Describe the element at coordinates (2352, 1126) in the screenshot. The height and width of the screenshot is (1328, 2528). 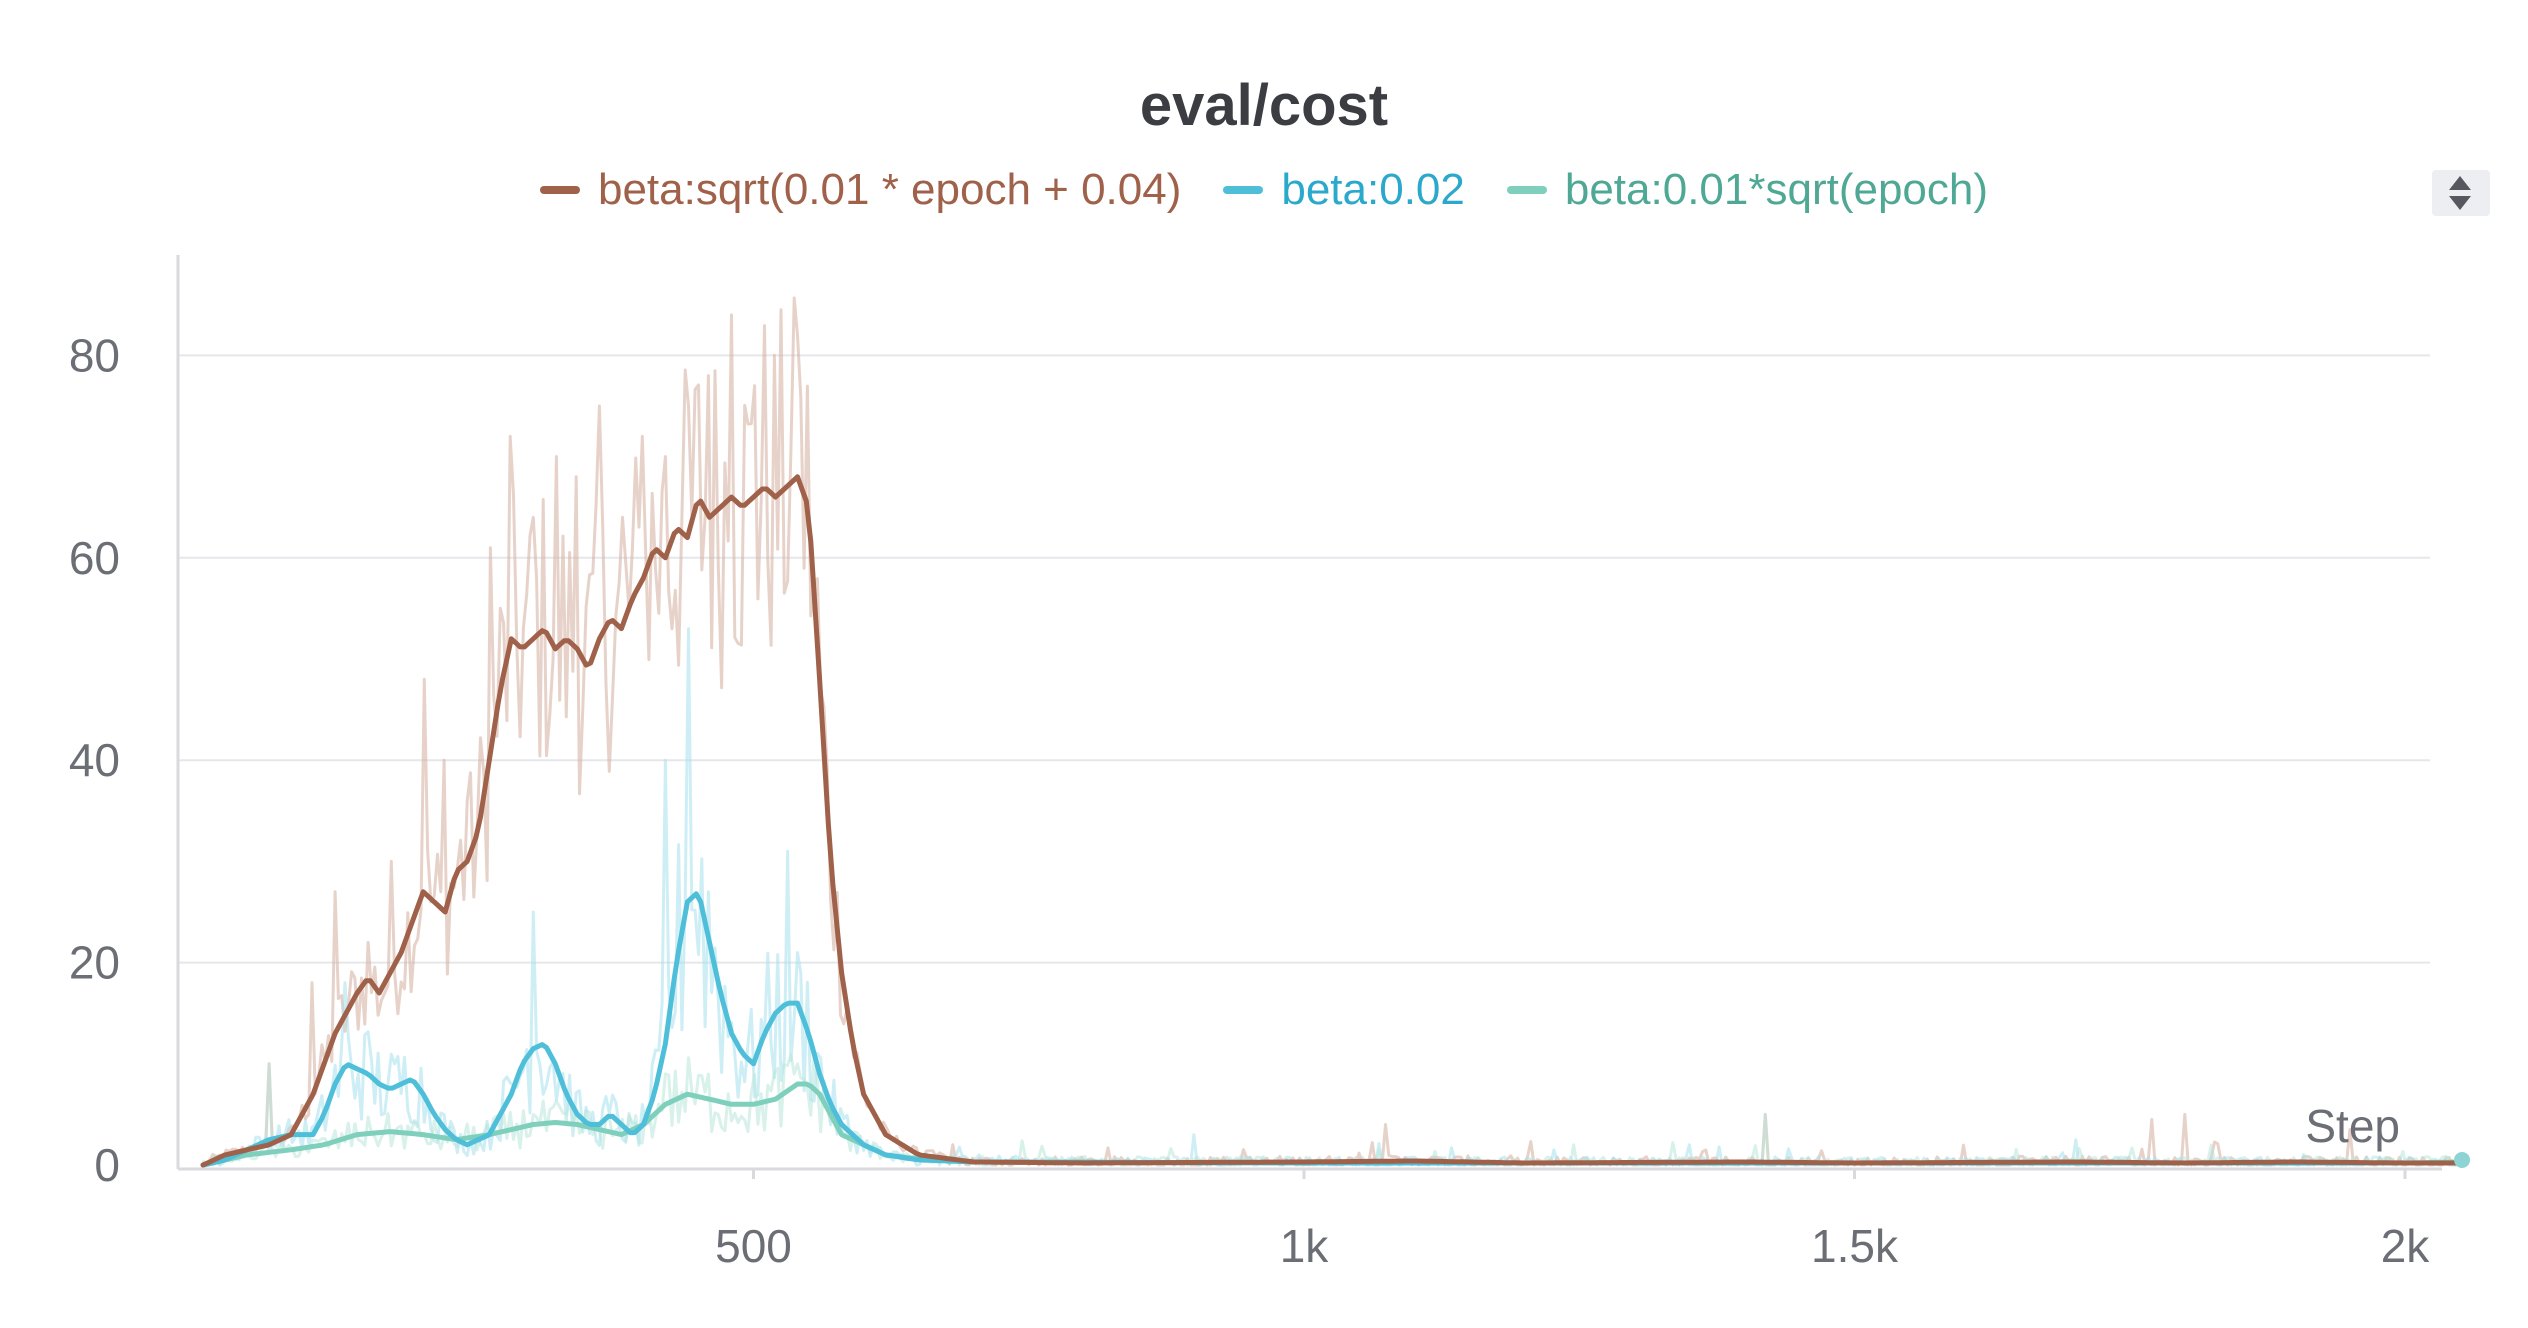
I see `x-axis-label: Step` at that location.